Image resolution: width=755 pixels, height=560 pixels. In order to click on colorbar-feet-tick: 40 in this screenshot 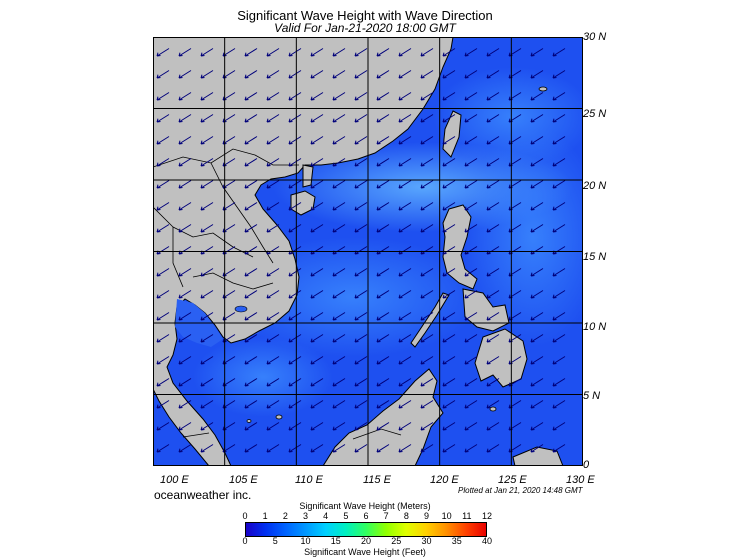, I will do `click(487, 541)`.